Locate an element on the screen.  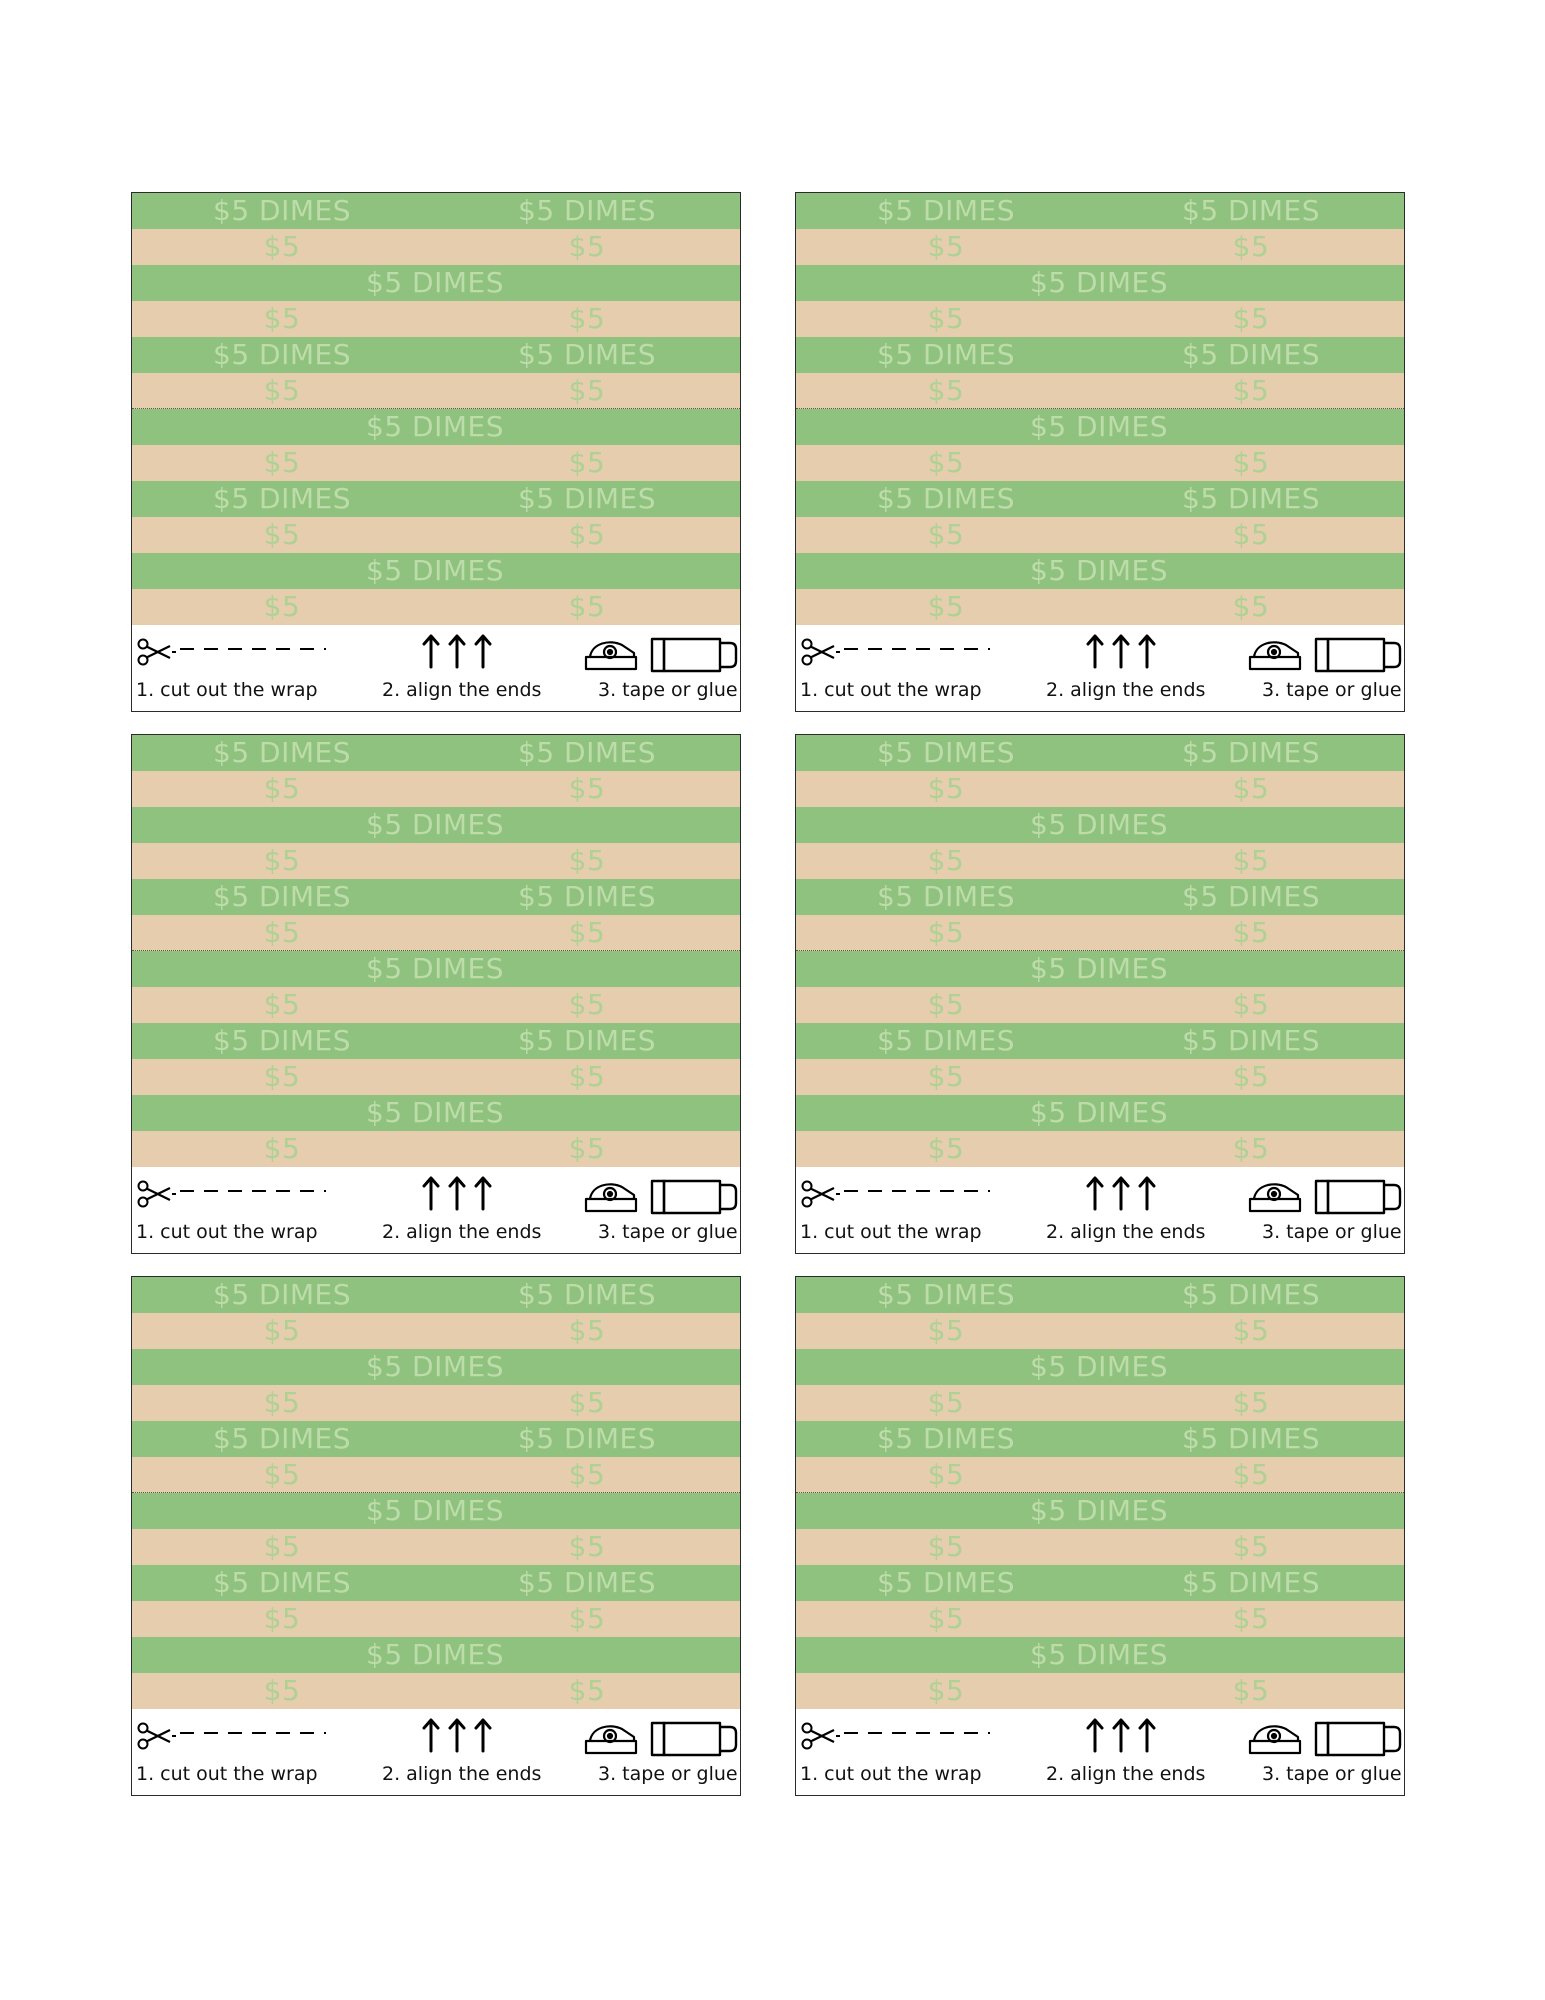
glue-stick-icon is located at coordinates (1358, 1197).